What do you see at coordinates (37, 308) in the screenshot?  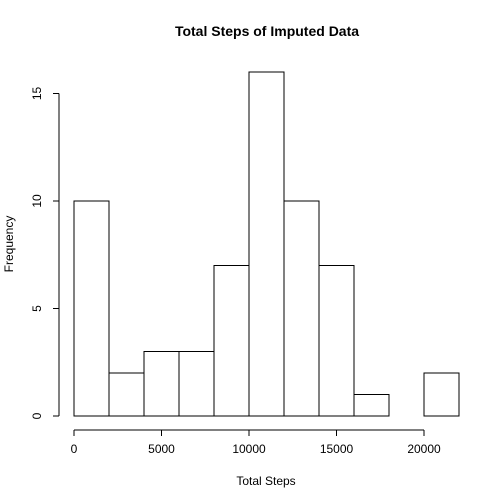 I see `y-tick-label-1: 5` at bounding box center [37, 308].